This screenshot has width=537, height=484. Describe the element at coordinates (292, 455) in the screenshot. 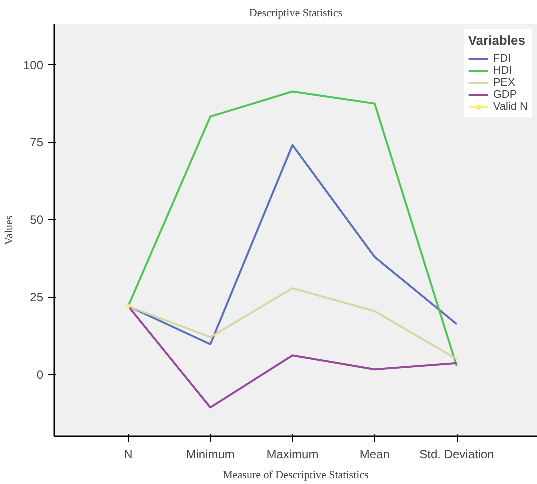

I see `x-tick-label: Maximum` at that location.